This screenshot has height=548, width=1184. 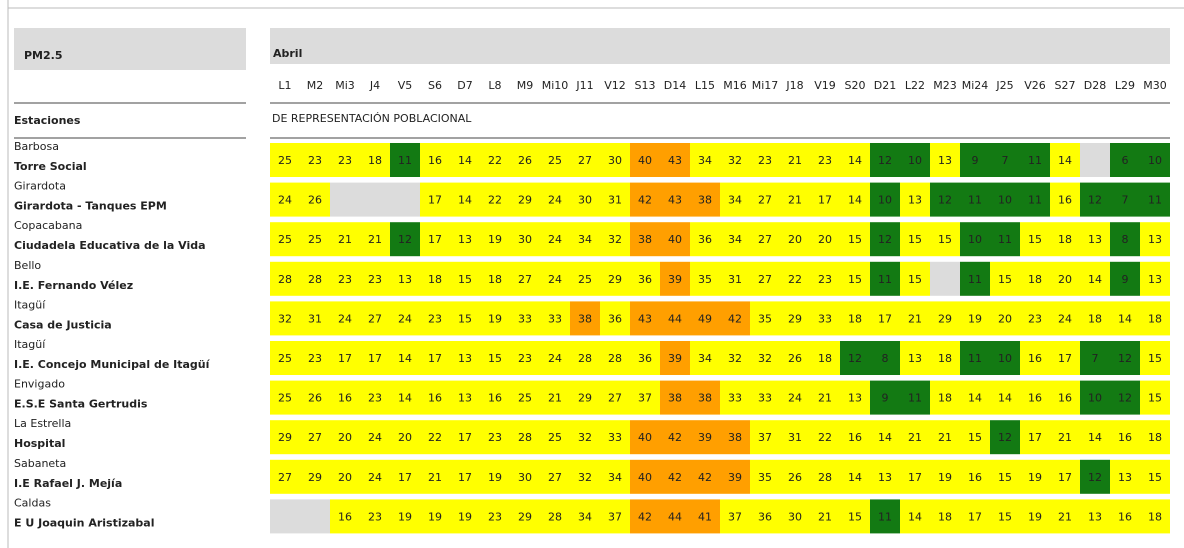 I want to click on cell-value: 29, so click(x=795, y=318).